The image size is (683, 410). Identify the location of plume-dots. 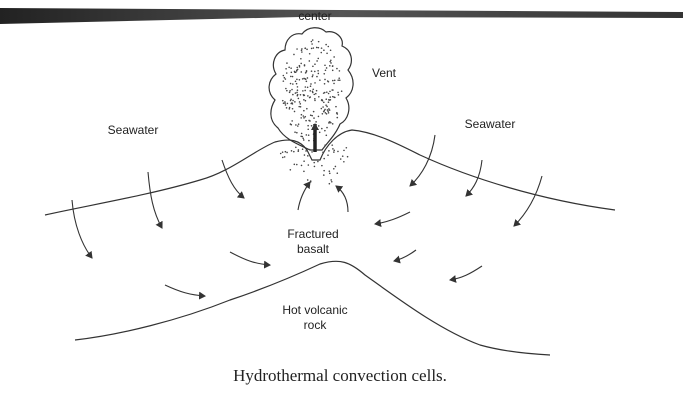
(314, 112).